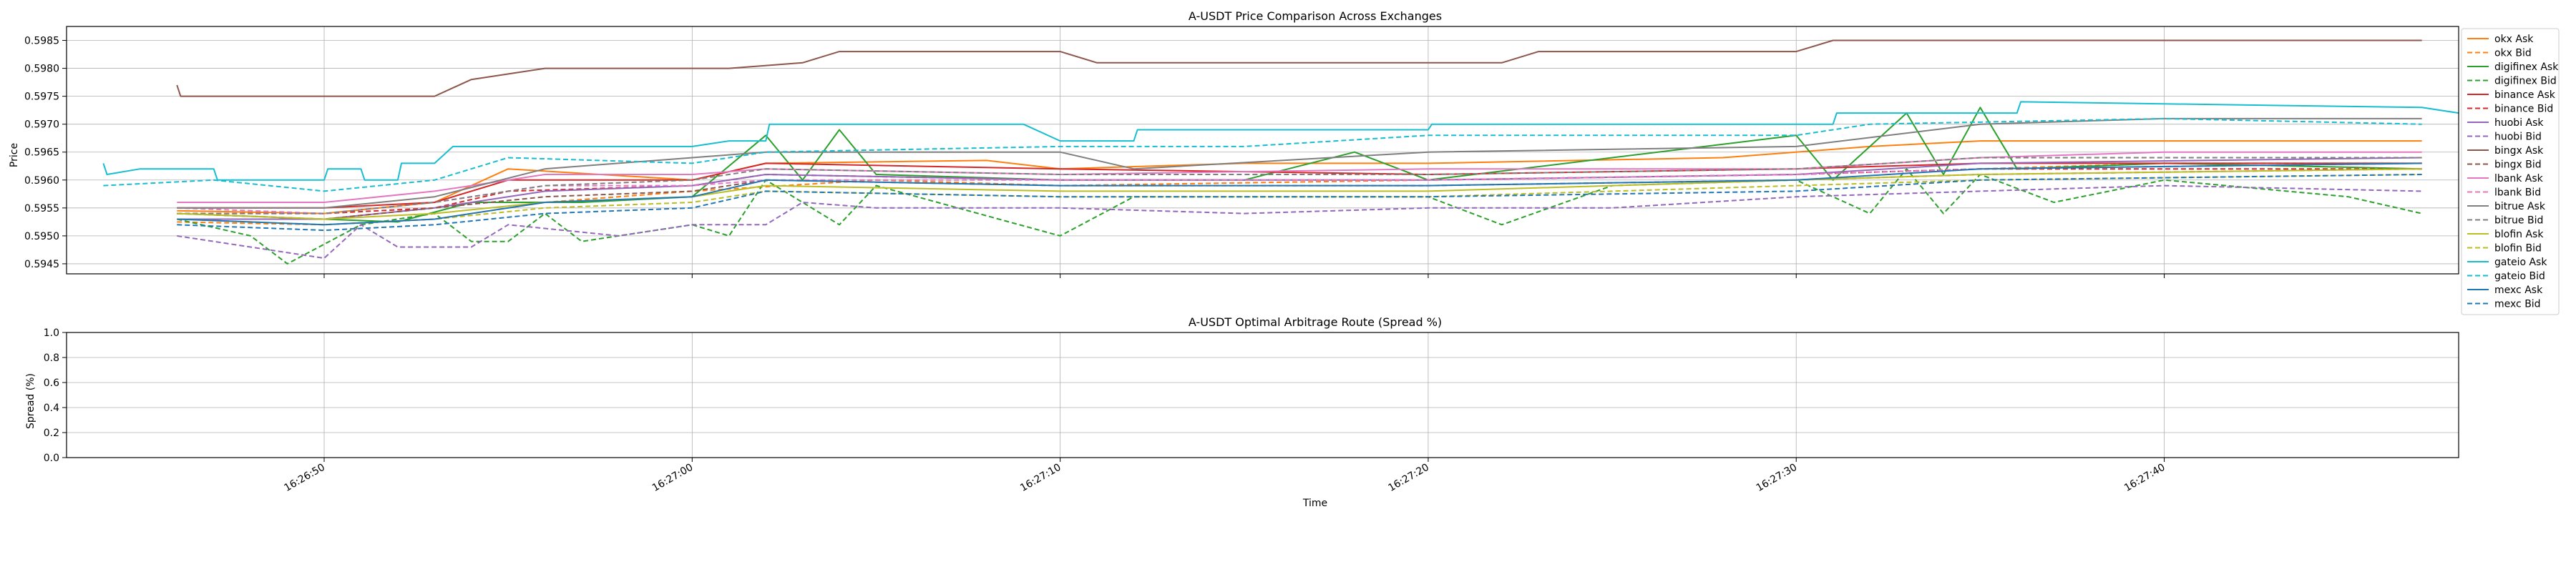 The height and width of the screenshot is (572, 2576). What do you see at coordinates (41, 41) in the screenshot?
I see `price-y-tick-label: 0.5985` at bounding box center [41, 41].